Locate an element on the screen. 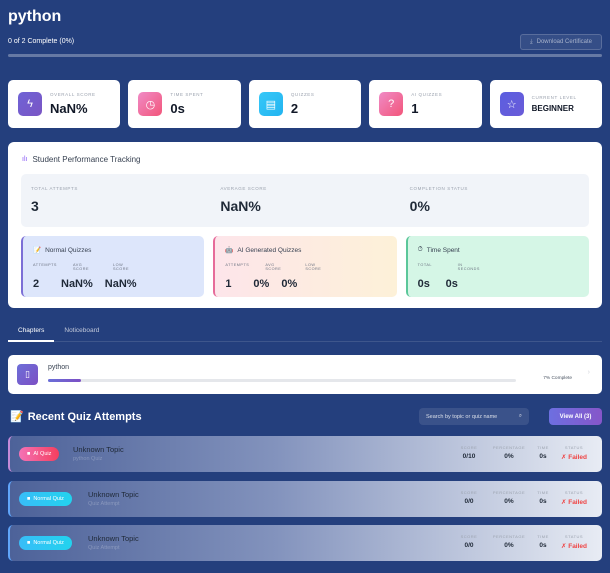 The image size is (610, 573). star-icon: ☆ is located at coordinates (511, 104).